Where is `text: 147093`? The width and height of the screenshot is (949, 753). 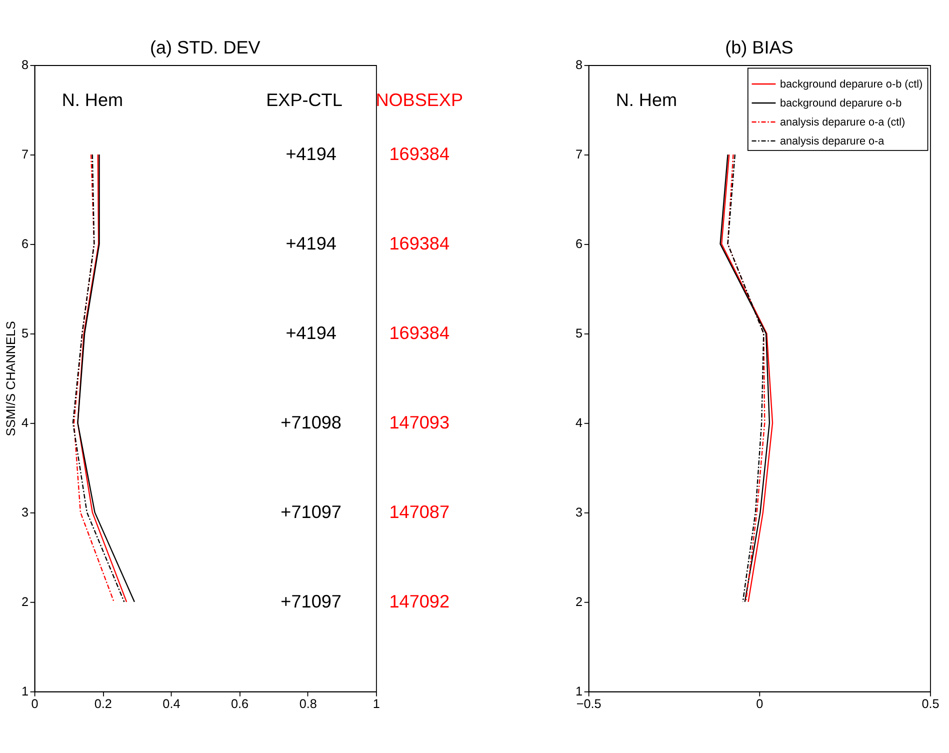 text: 147093 is located at coordinates (419, 422).